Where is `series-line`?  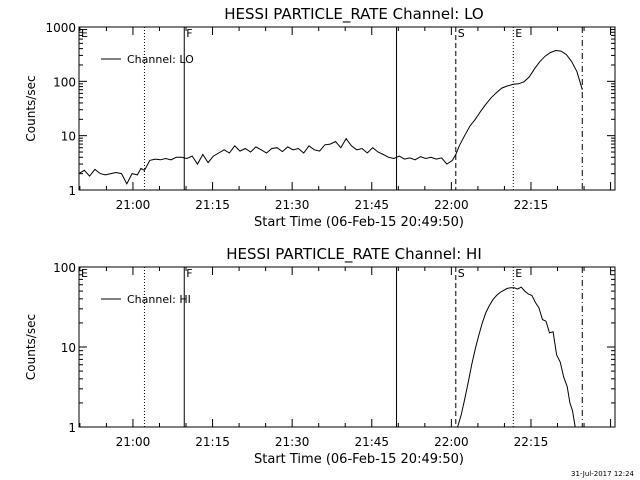
series-line is located at coordinates (516, 357).